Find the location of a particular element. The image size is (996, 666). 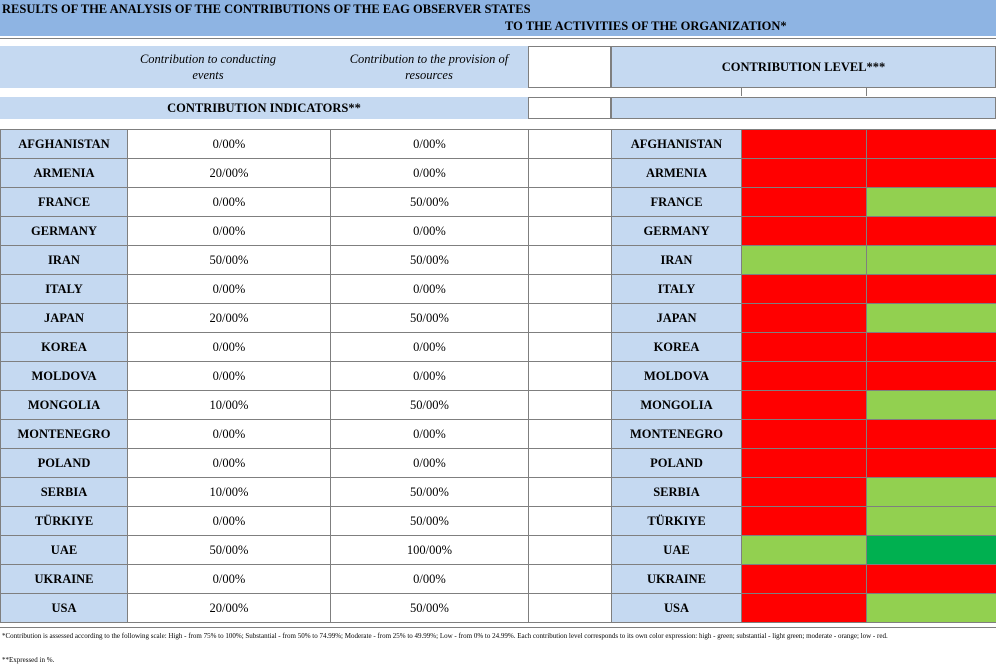

table-row: MONGOLIA 10/00% 50/00% MONGOLIA is located at coordinates (498, 405).